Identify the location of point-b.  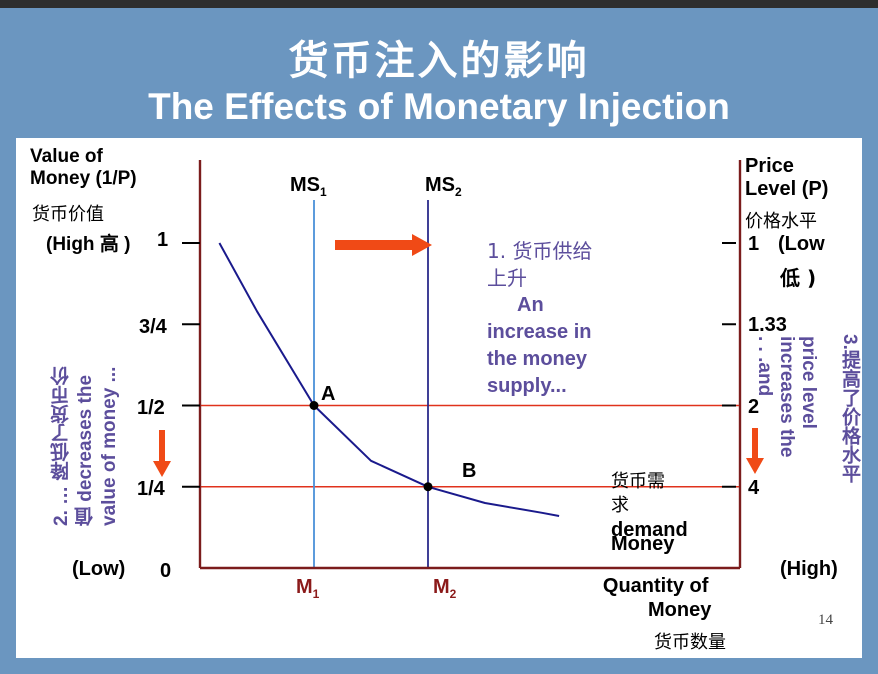
(428, 487).